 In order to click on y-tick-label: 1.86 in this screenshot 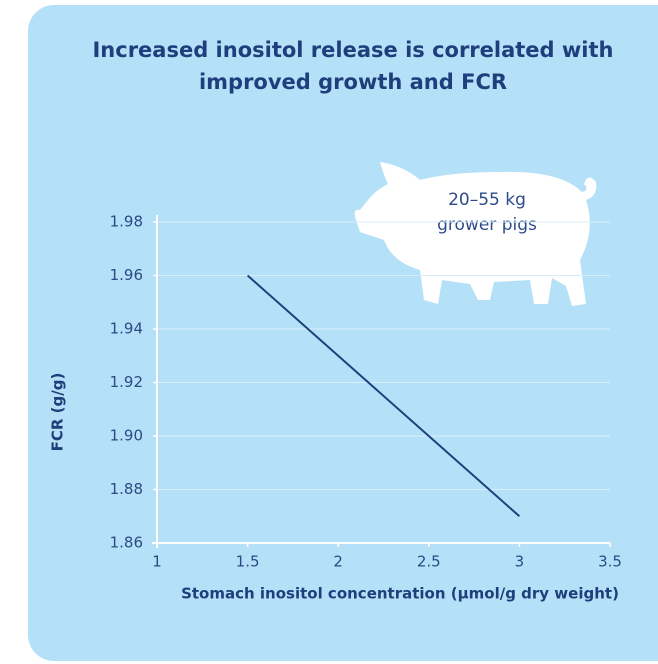, I will do `click(126, 543)`.